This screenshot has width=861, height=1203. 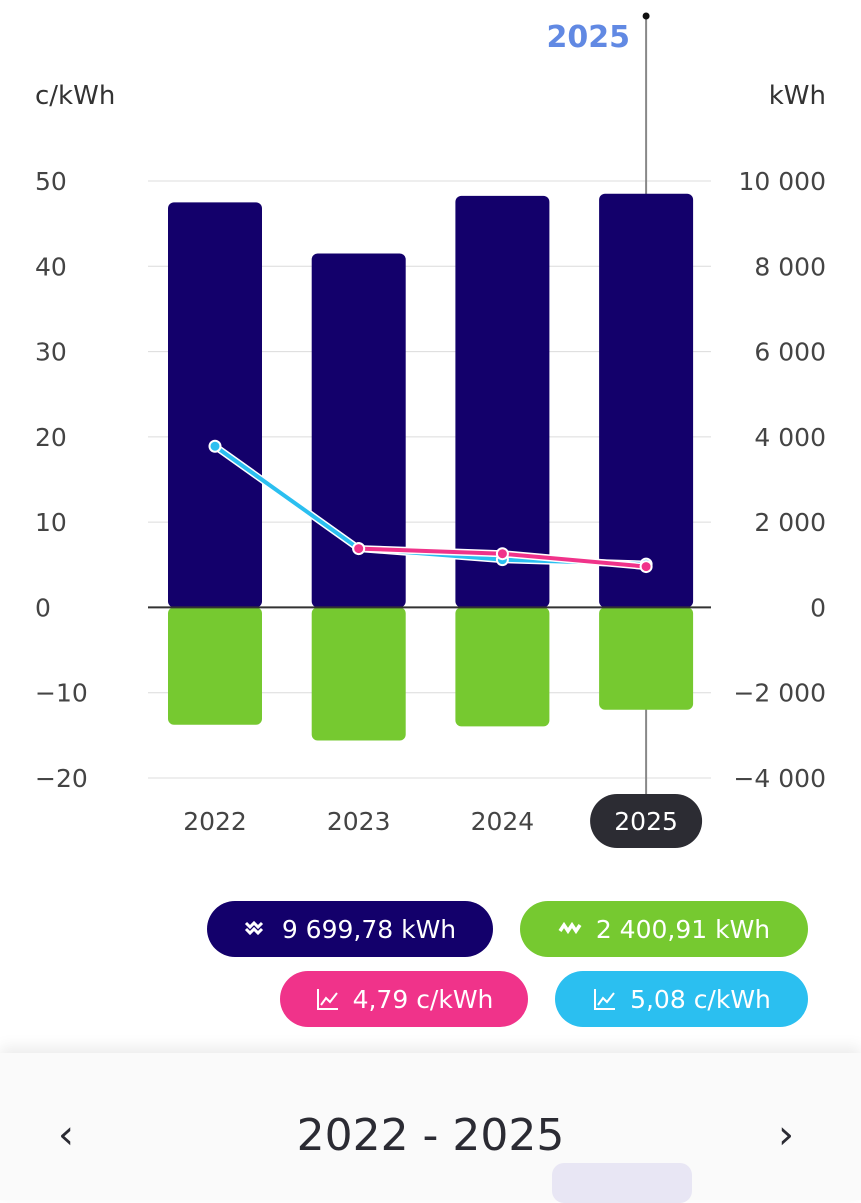 I want to click on selection-dot, so click(x=646, y=16).